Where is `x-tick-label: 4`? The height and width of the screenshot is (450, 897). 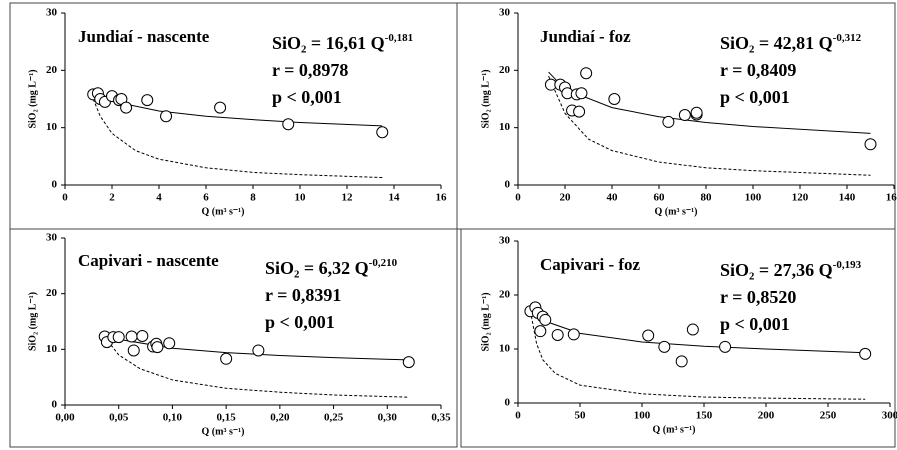 x-tick-label: 4 is located at coordinates (159, 198).